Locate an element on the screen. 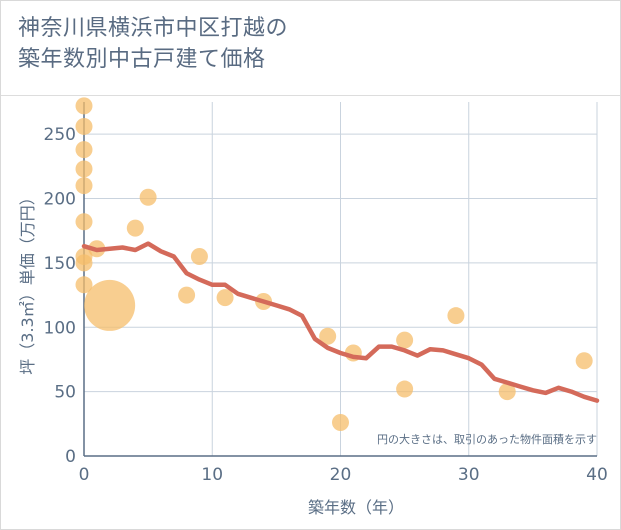 The height and width of the screenshot is (530, 621). x-tick-label: 30 is located at coordinates (469, 475).